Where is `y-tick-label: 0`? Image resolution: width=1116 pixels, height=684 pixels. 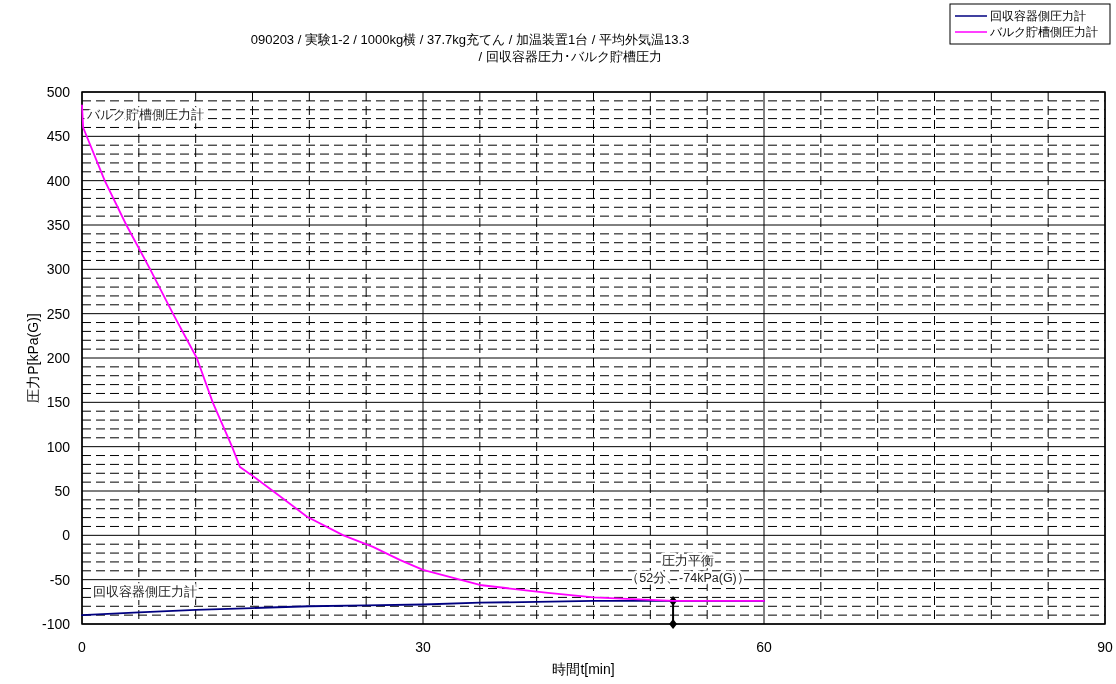
y-tick-label: 0 is located at coordinates (66, 535).